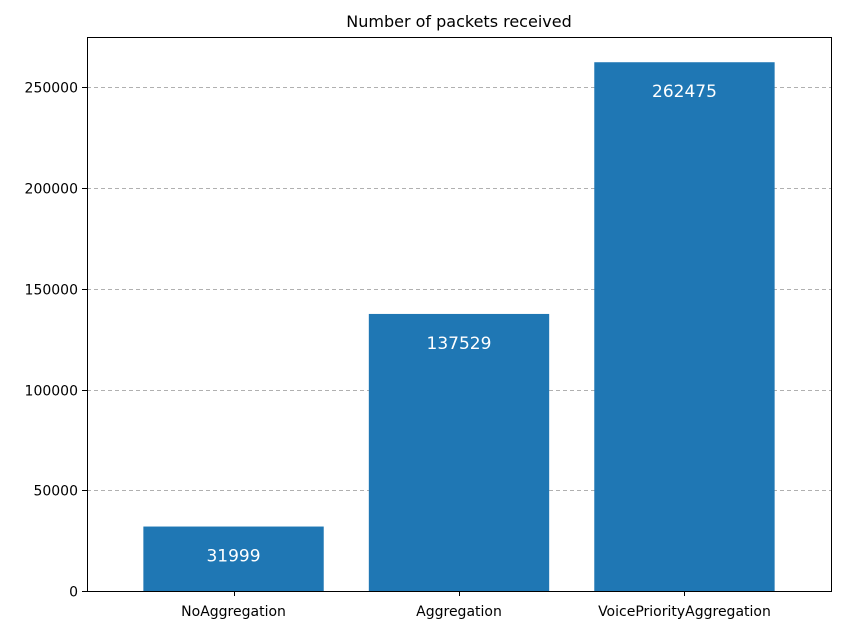 Image resolution: width=846 pixels, height=633 pixels. What do you see at coordinates (458, 21) in the screenshot?
I see `chart-title: Number of packets received` at bounding box center [458, 21].